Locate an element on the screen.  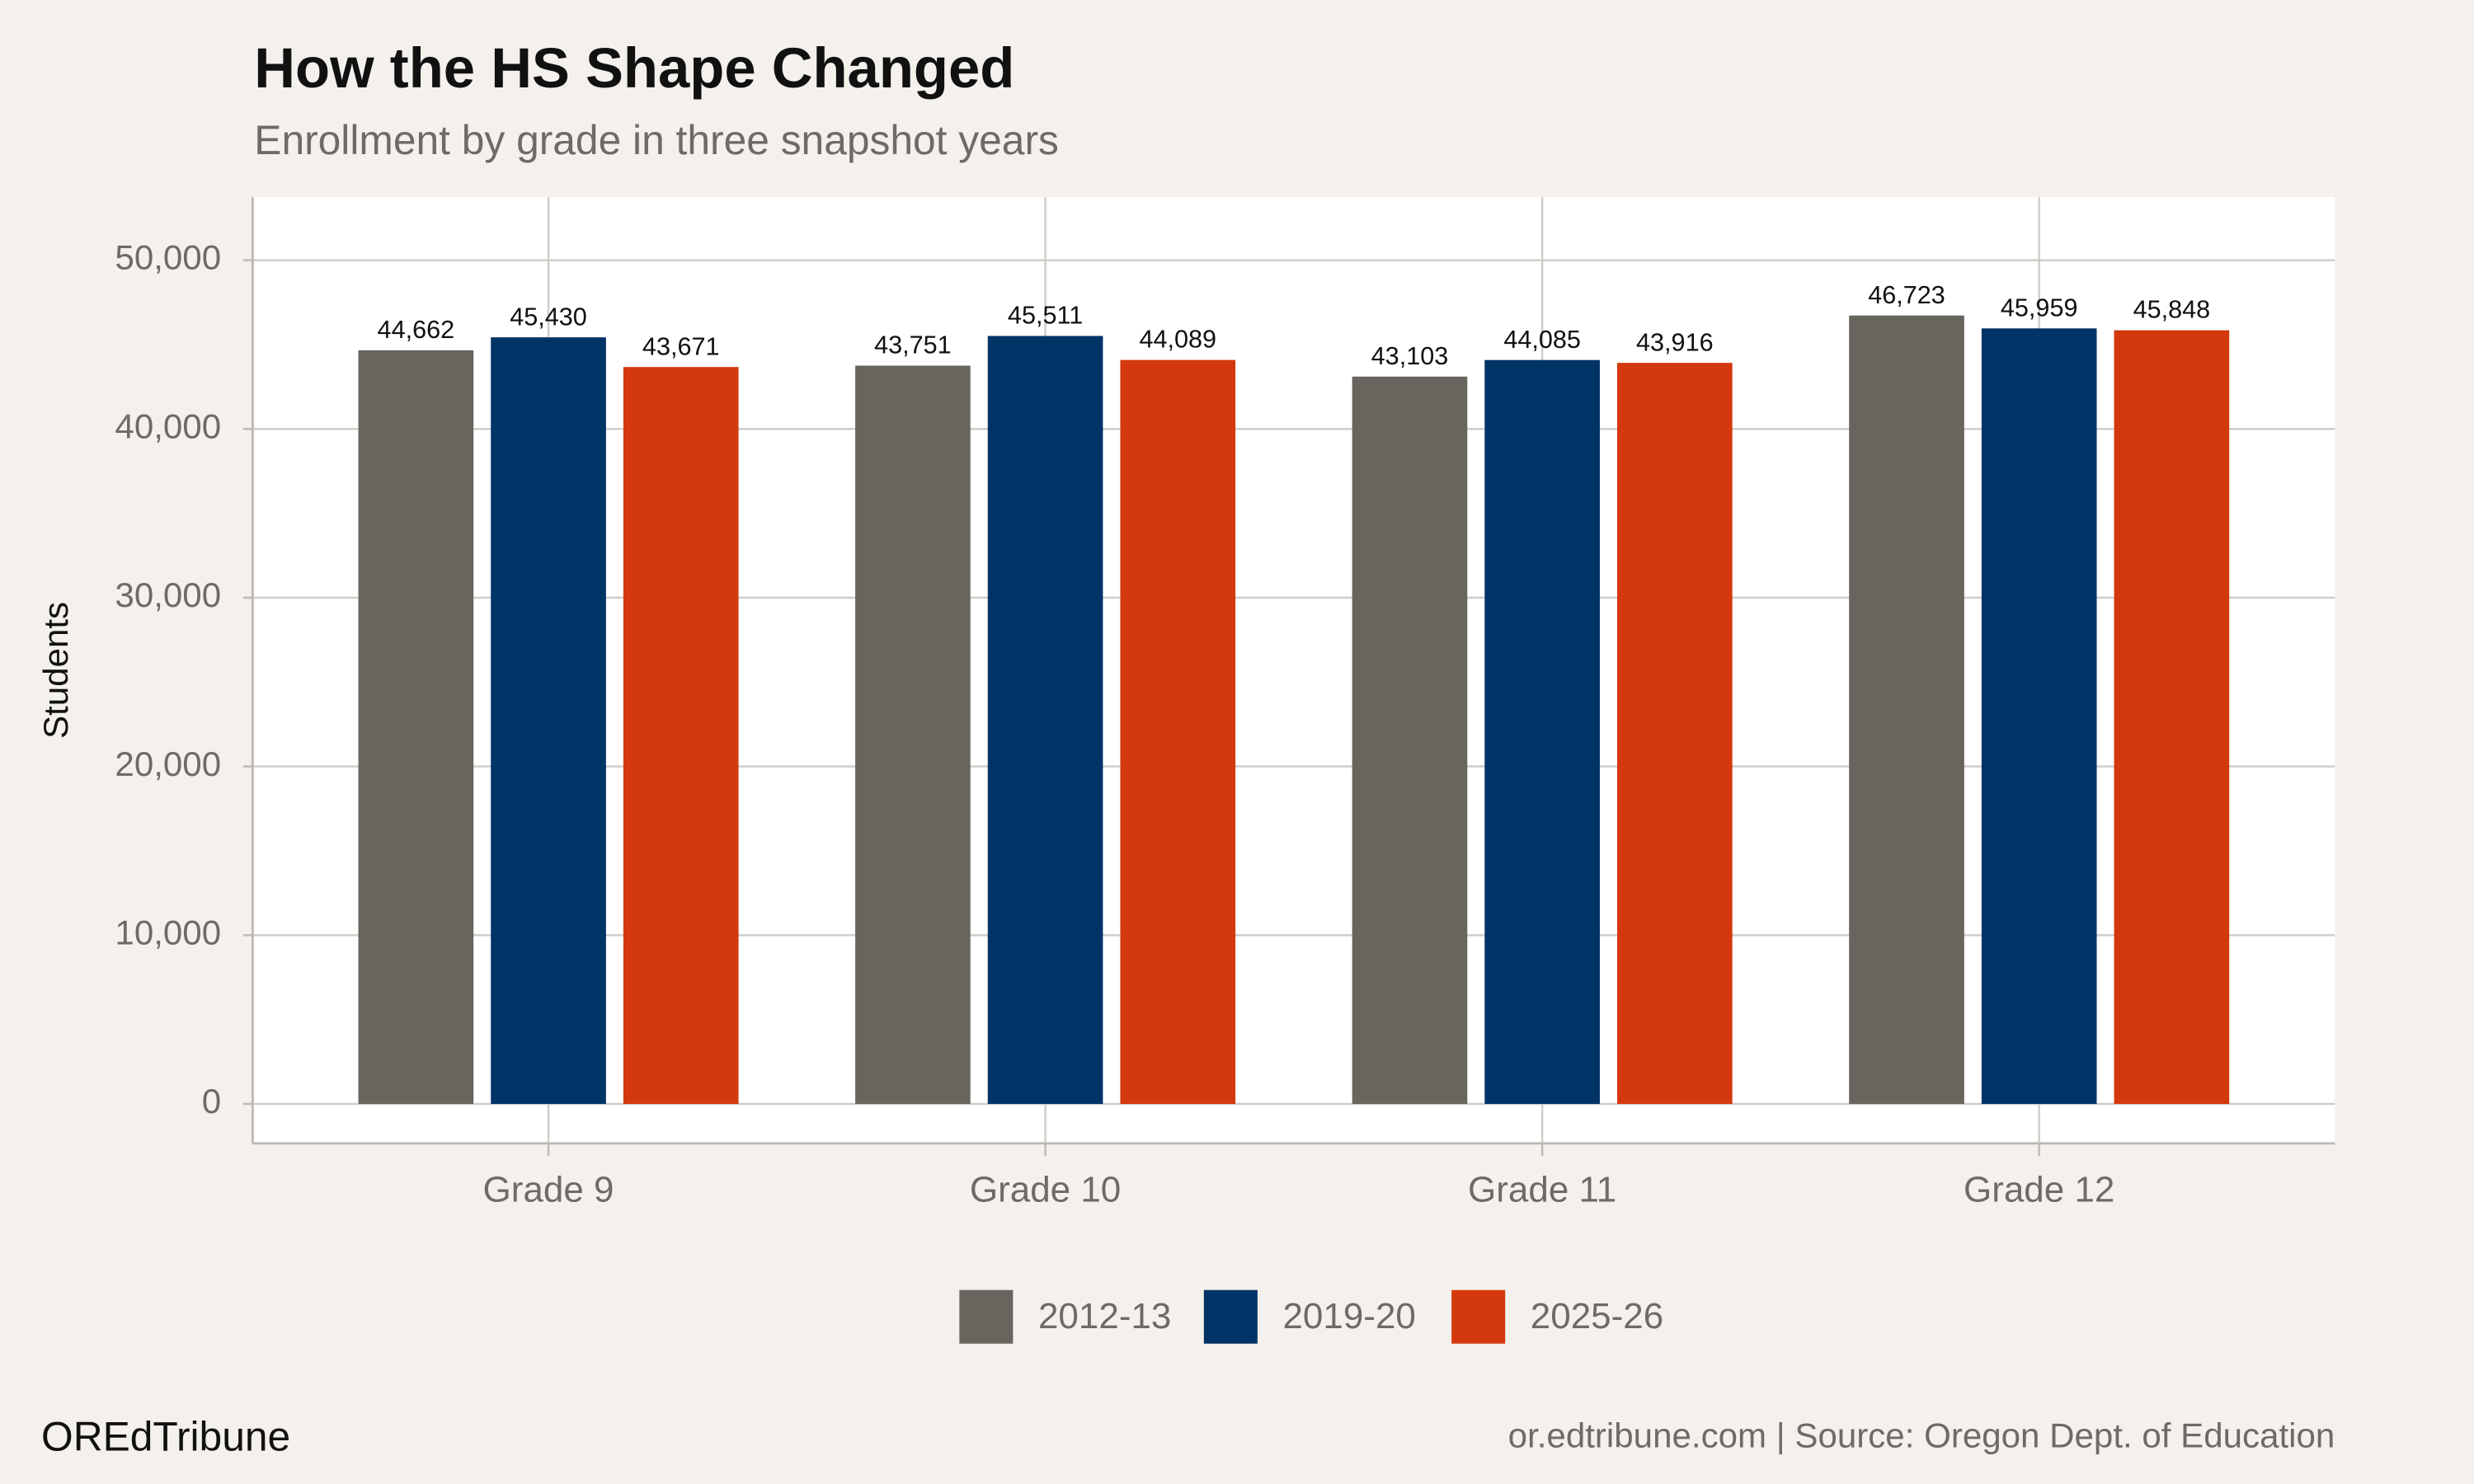
y-tick-label: 20,000 is located at coordinates (168, 763).